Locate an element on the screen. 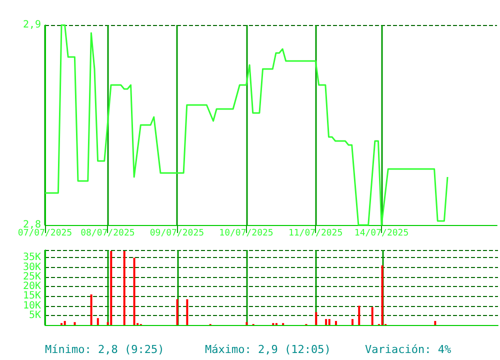 The image size is (500, 360). x-tick-label: 14/07/2025 is located at coordinates (381, 233).